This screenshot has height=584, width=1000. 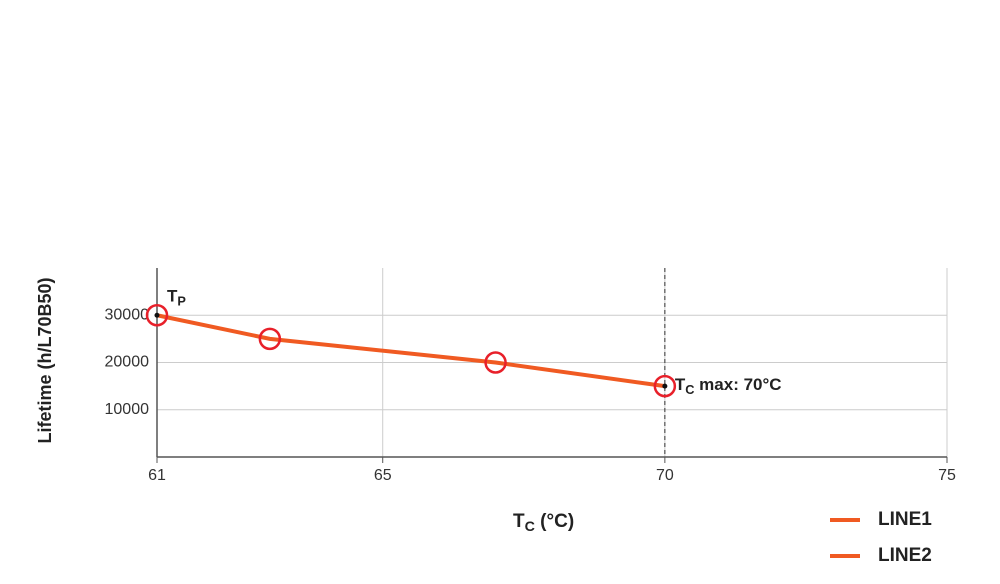 What do you see at coordinates (383, 475) in the screenshot?
I see `x-tick-label: 65` at bounding box center [383, 475].